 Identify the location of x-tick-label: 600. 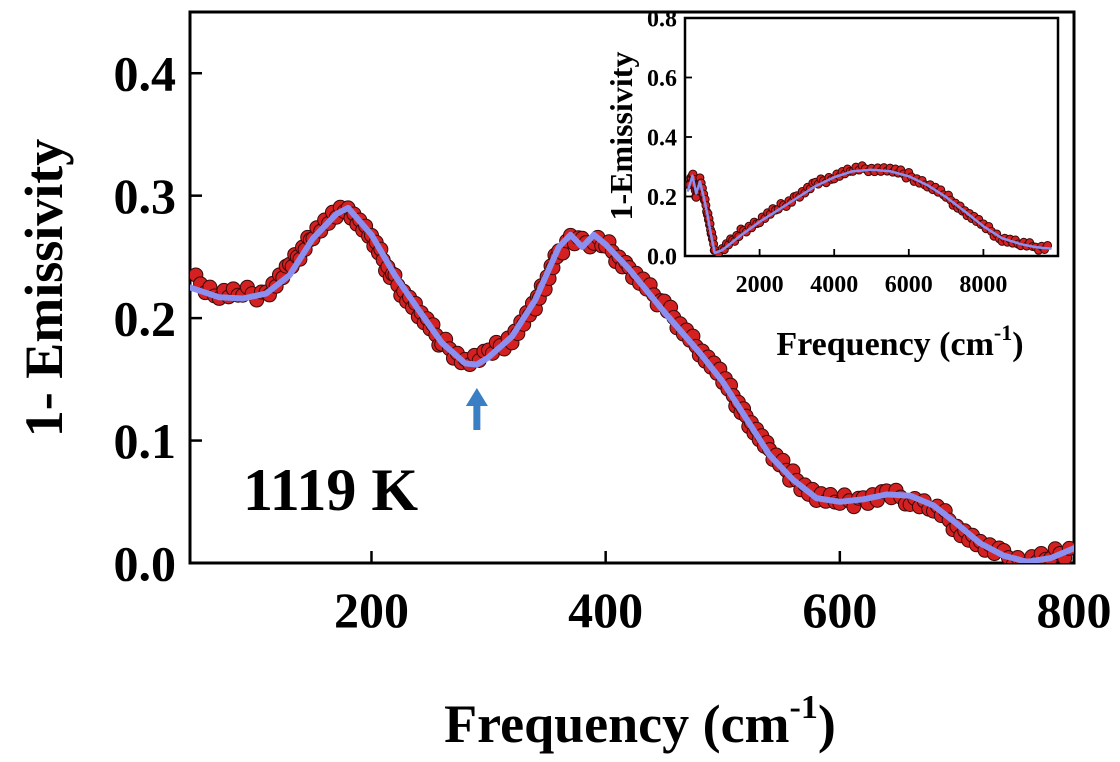
(839, 610).